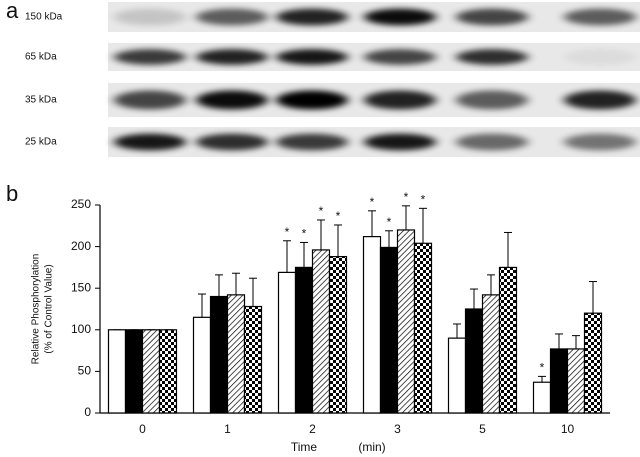  I want to click on y-tick-label: 0, so click(87, 412).